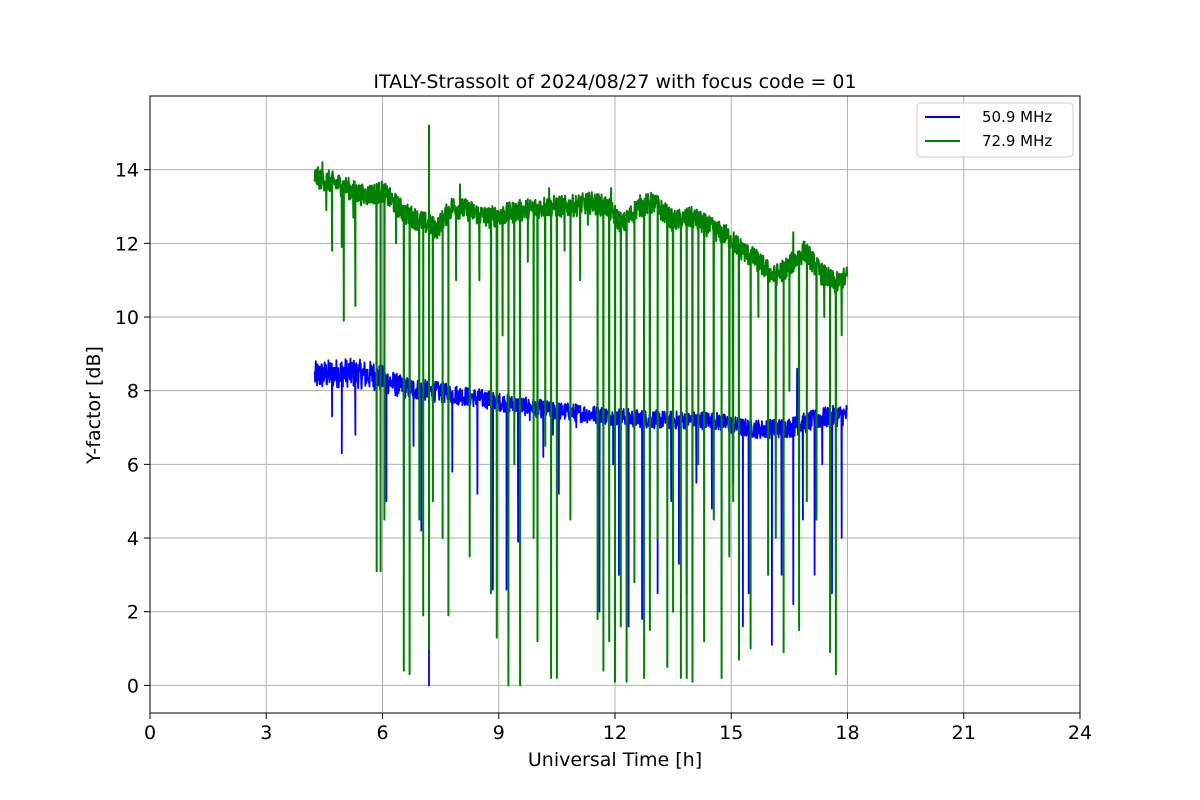 The height and width of the screenshot is (800, 1200). What do you see at coordinates (1017, 141) in the screenshot?
I see `legend-label-72-9: 72.9 MHz` at bounding box center [1017, 141].